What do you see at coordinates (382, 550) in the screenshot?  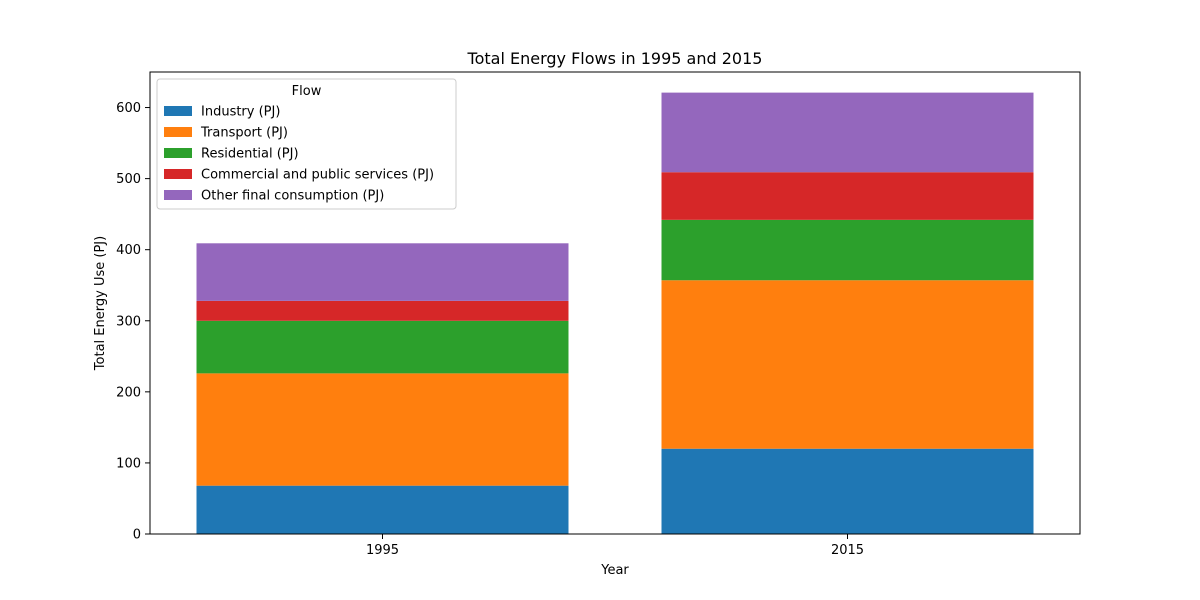 I see `x-tick-label: 1995` at bounding box center [382, 550].